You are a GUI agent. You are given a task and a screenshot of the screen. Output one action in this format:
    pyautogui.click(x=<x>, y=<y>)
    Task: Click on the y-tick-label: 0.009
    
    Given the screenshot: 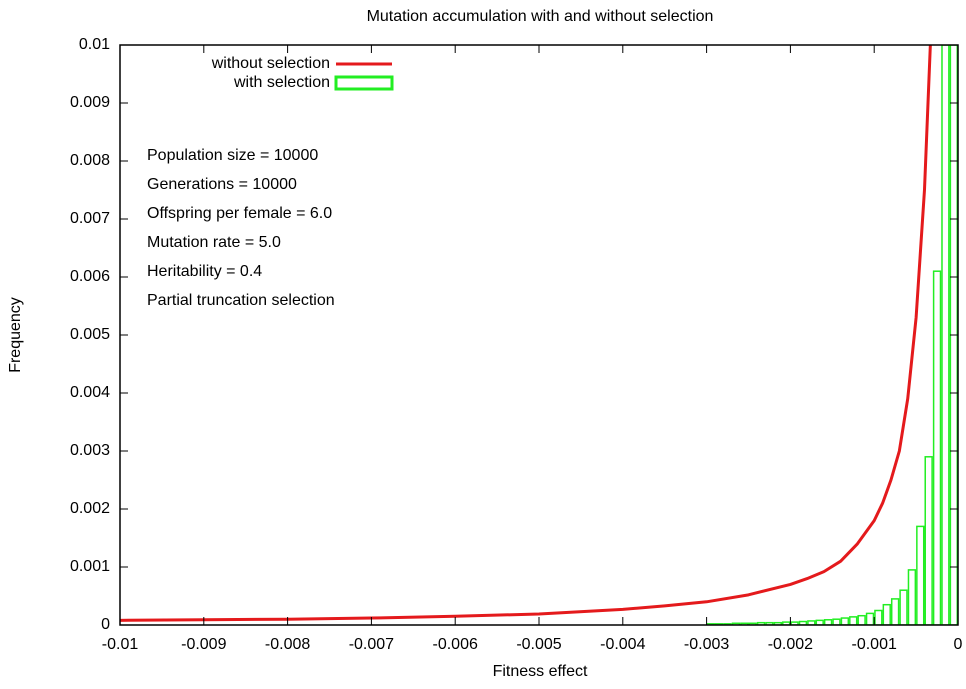 What is the action you would take?
    pyautogui.click(x=90, y=102)
    